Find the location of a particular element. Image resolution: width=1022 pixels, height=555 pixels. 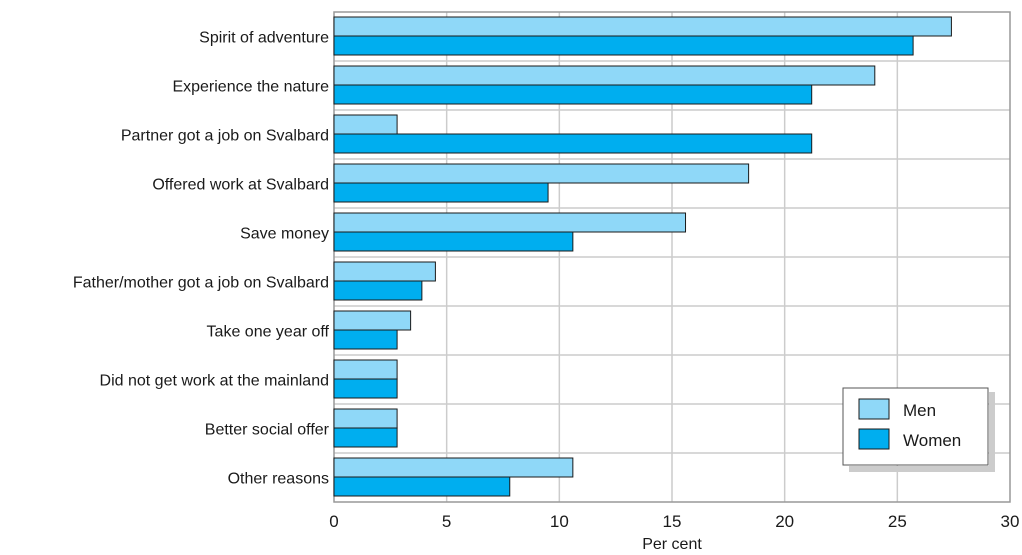

x-tick-label: 15 is located at coordinates (672, 521).